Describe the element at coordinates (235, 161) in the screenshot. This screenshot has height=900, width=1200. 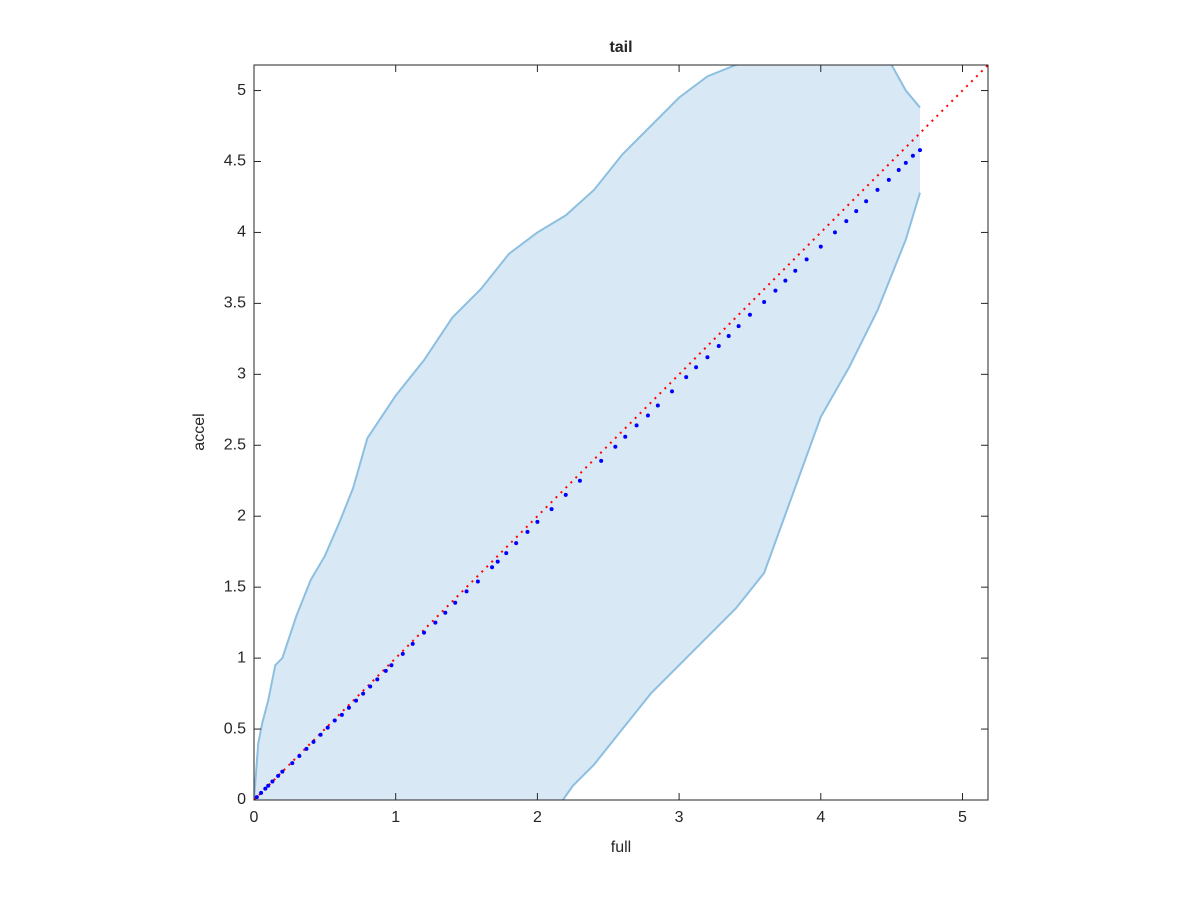
I see `y-tick-label: 4.5` at that location.